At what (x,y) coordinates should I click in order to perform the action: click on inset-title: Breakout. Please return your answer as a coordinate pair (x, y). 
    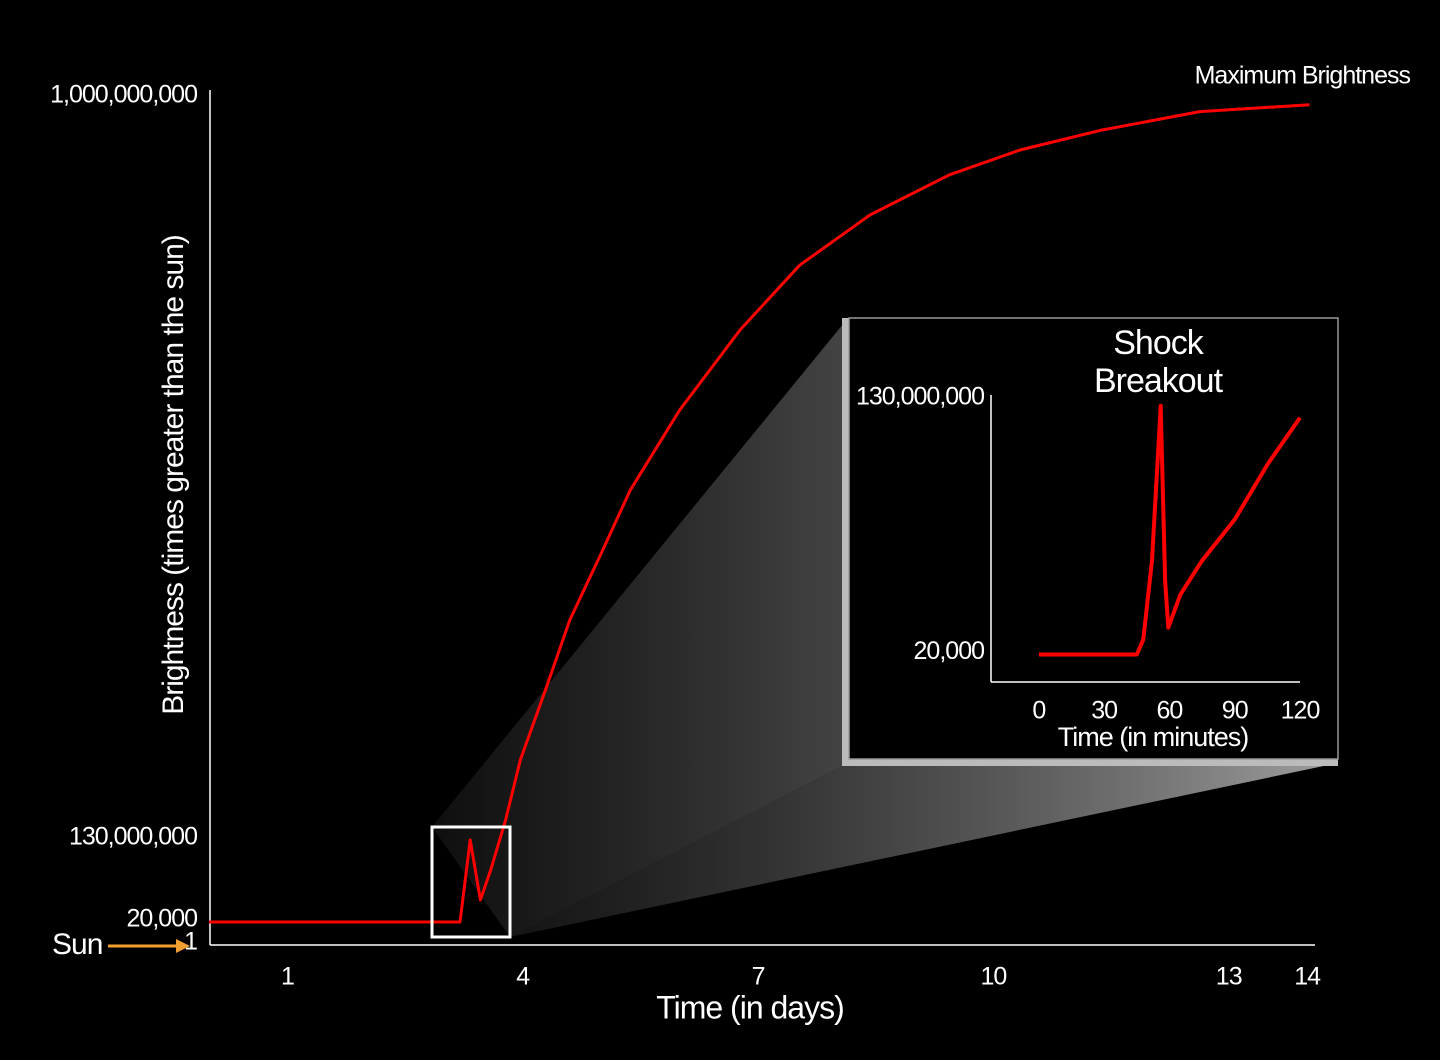
    Looking at the image, I should click on (1159, 381).